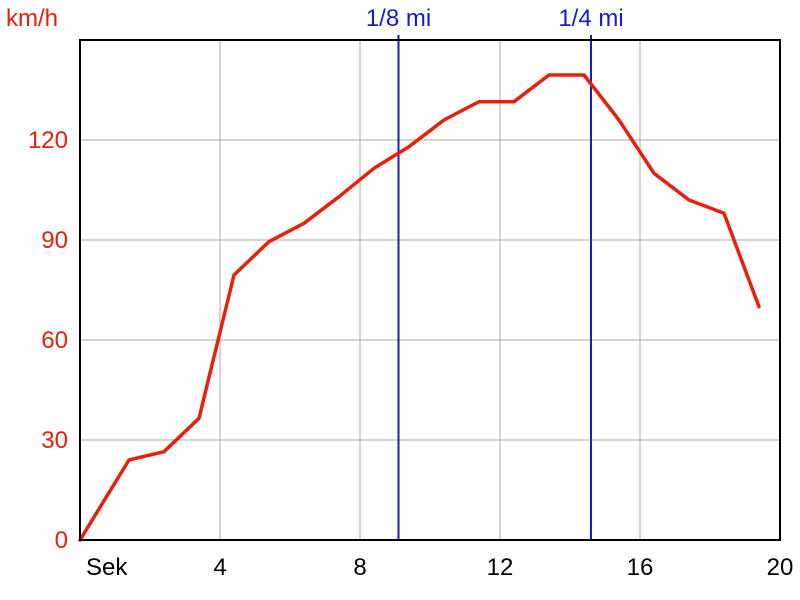 Image resolution: width=800 pixels, height=600 pixels. I want to click on x-tick-label: 20, so click(780, 567).